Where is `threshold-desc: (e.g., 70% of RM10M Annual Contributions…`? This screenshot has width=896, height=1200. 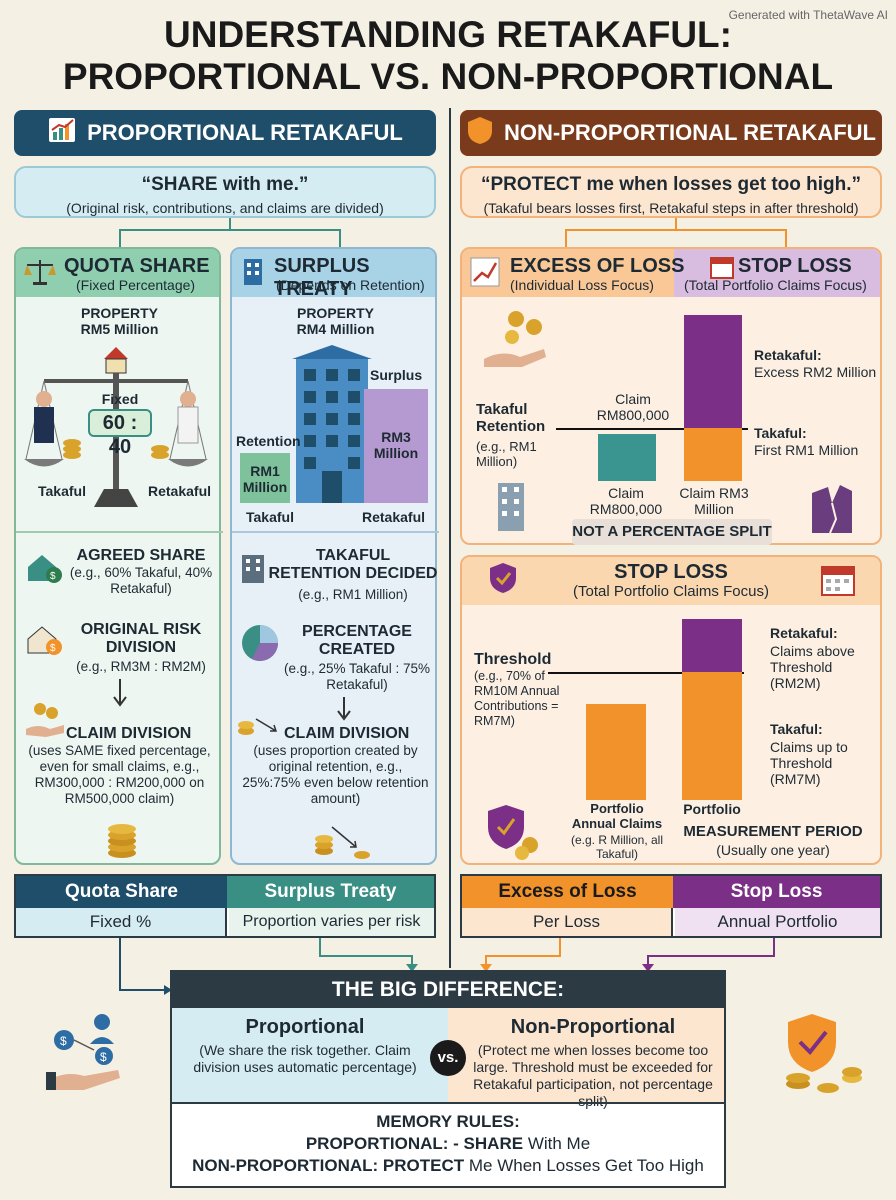 threshold-desc: (e.g., 70% of RM10M Annual Contributions… is located at coordinates (517, 698).